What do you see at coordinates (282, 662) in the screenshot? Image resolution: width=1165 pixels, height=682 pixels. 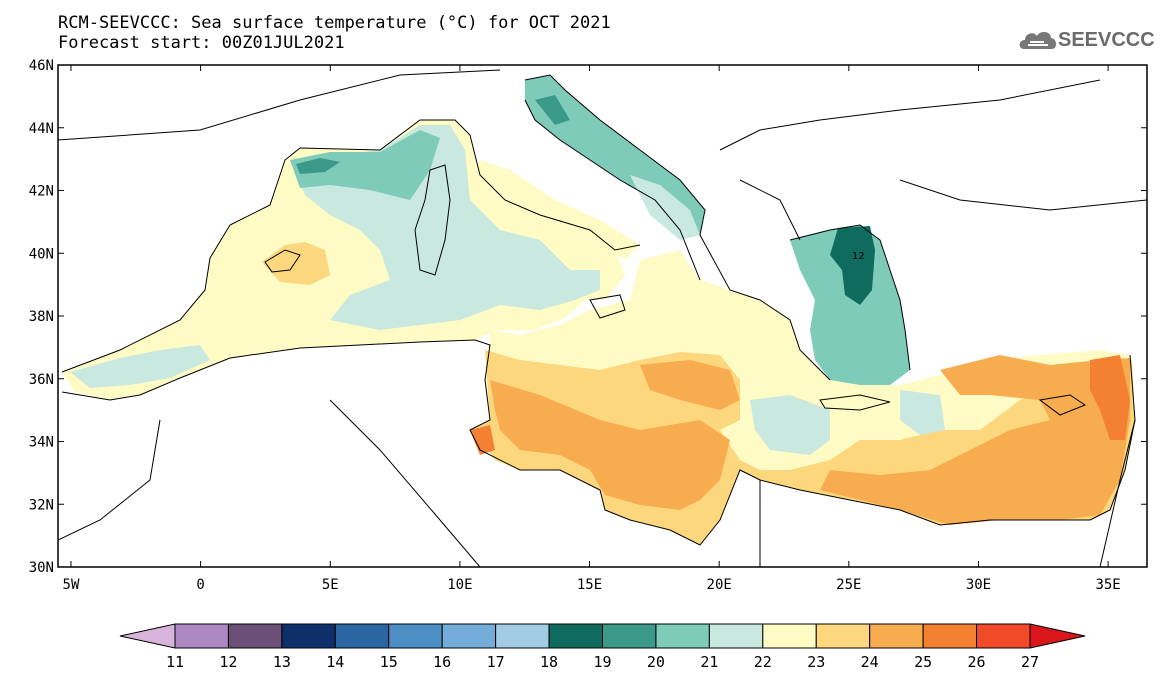 I see `colorbar-label: 13` at bounding box center [282, 662].